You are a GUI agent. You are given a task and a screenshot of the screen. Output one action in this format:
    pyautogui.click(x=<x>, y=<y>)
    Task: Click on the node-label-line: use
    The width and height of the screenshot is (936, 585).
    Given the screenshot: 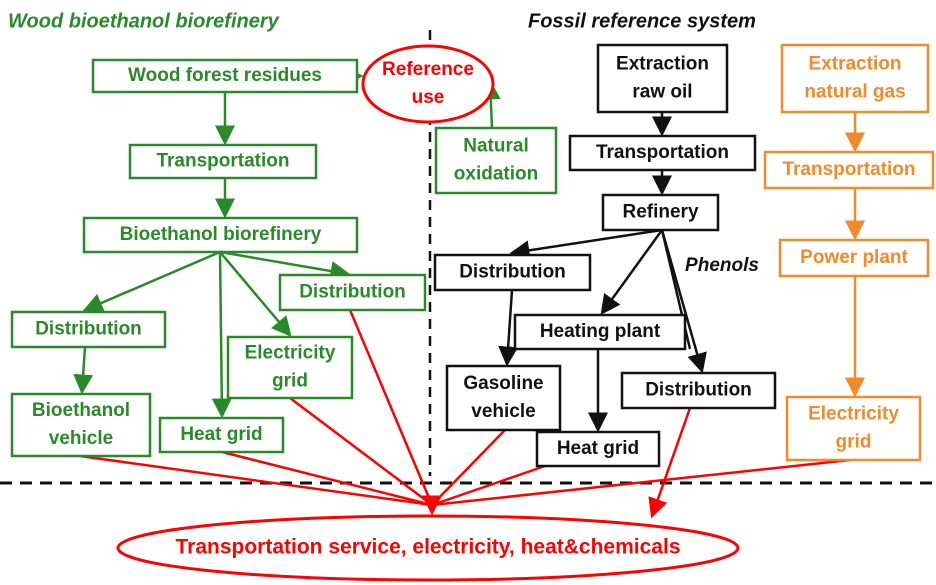 What is the action you would take?
    pyautogui.click(x=428, y=97)
    